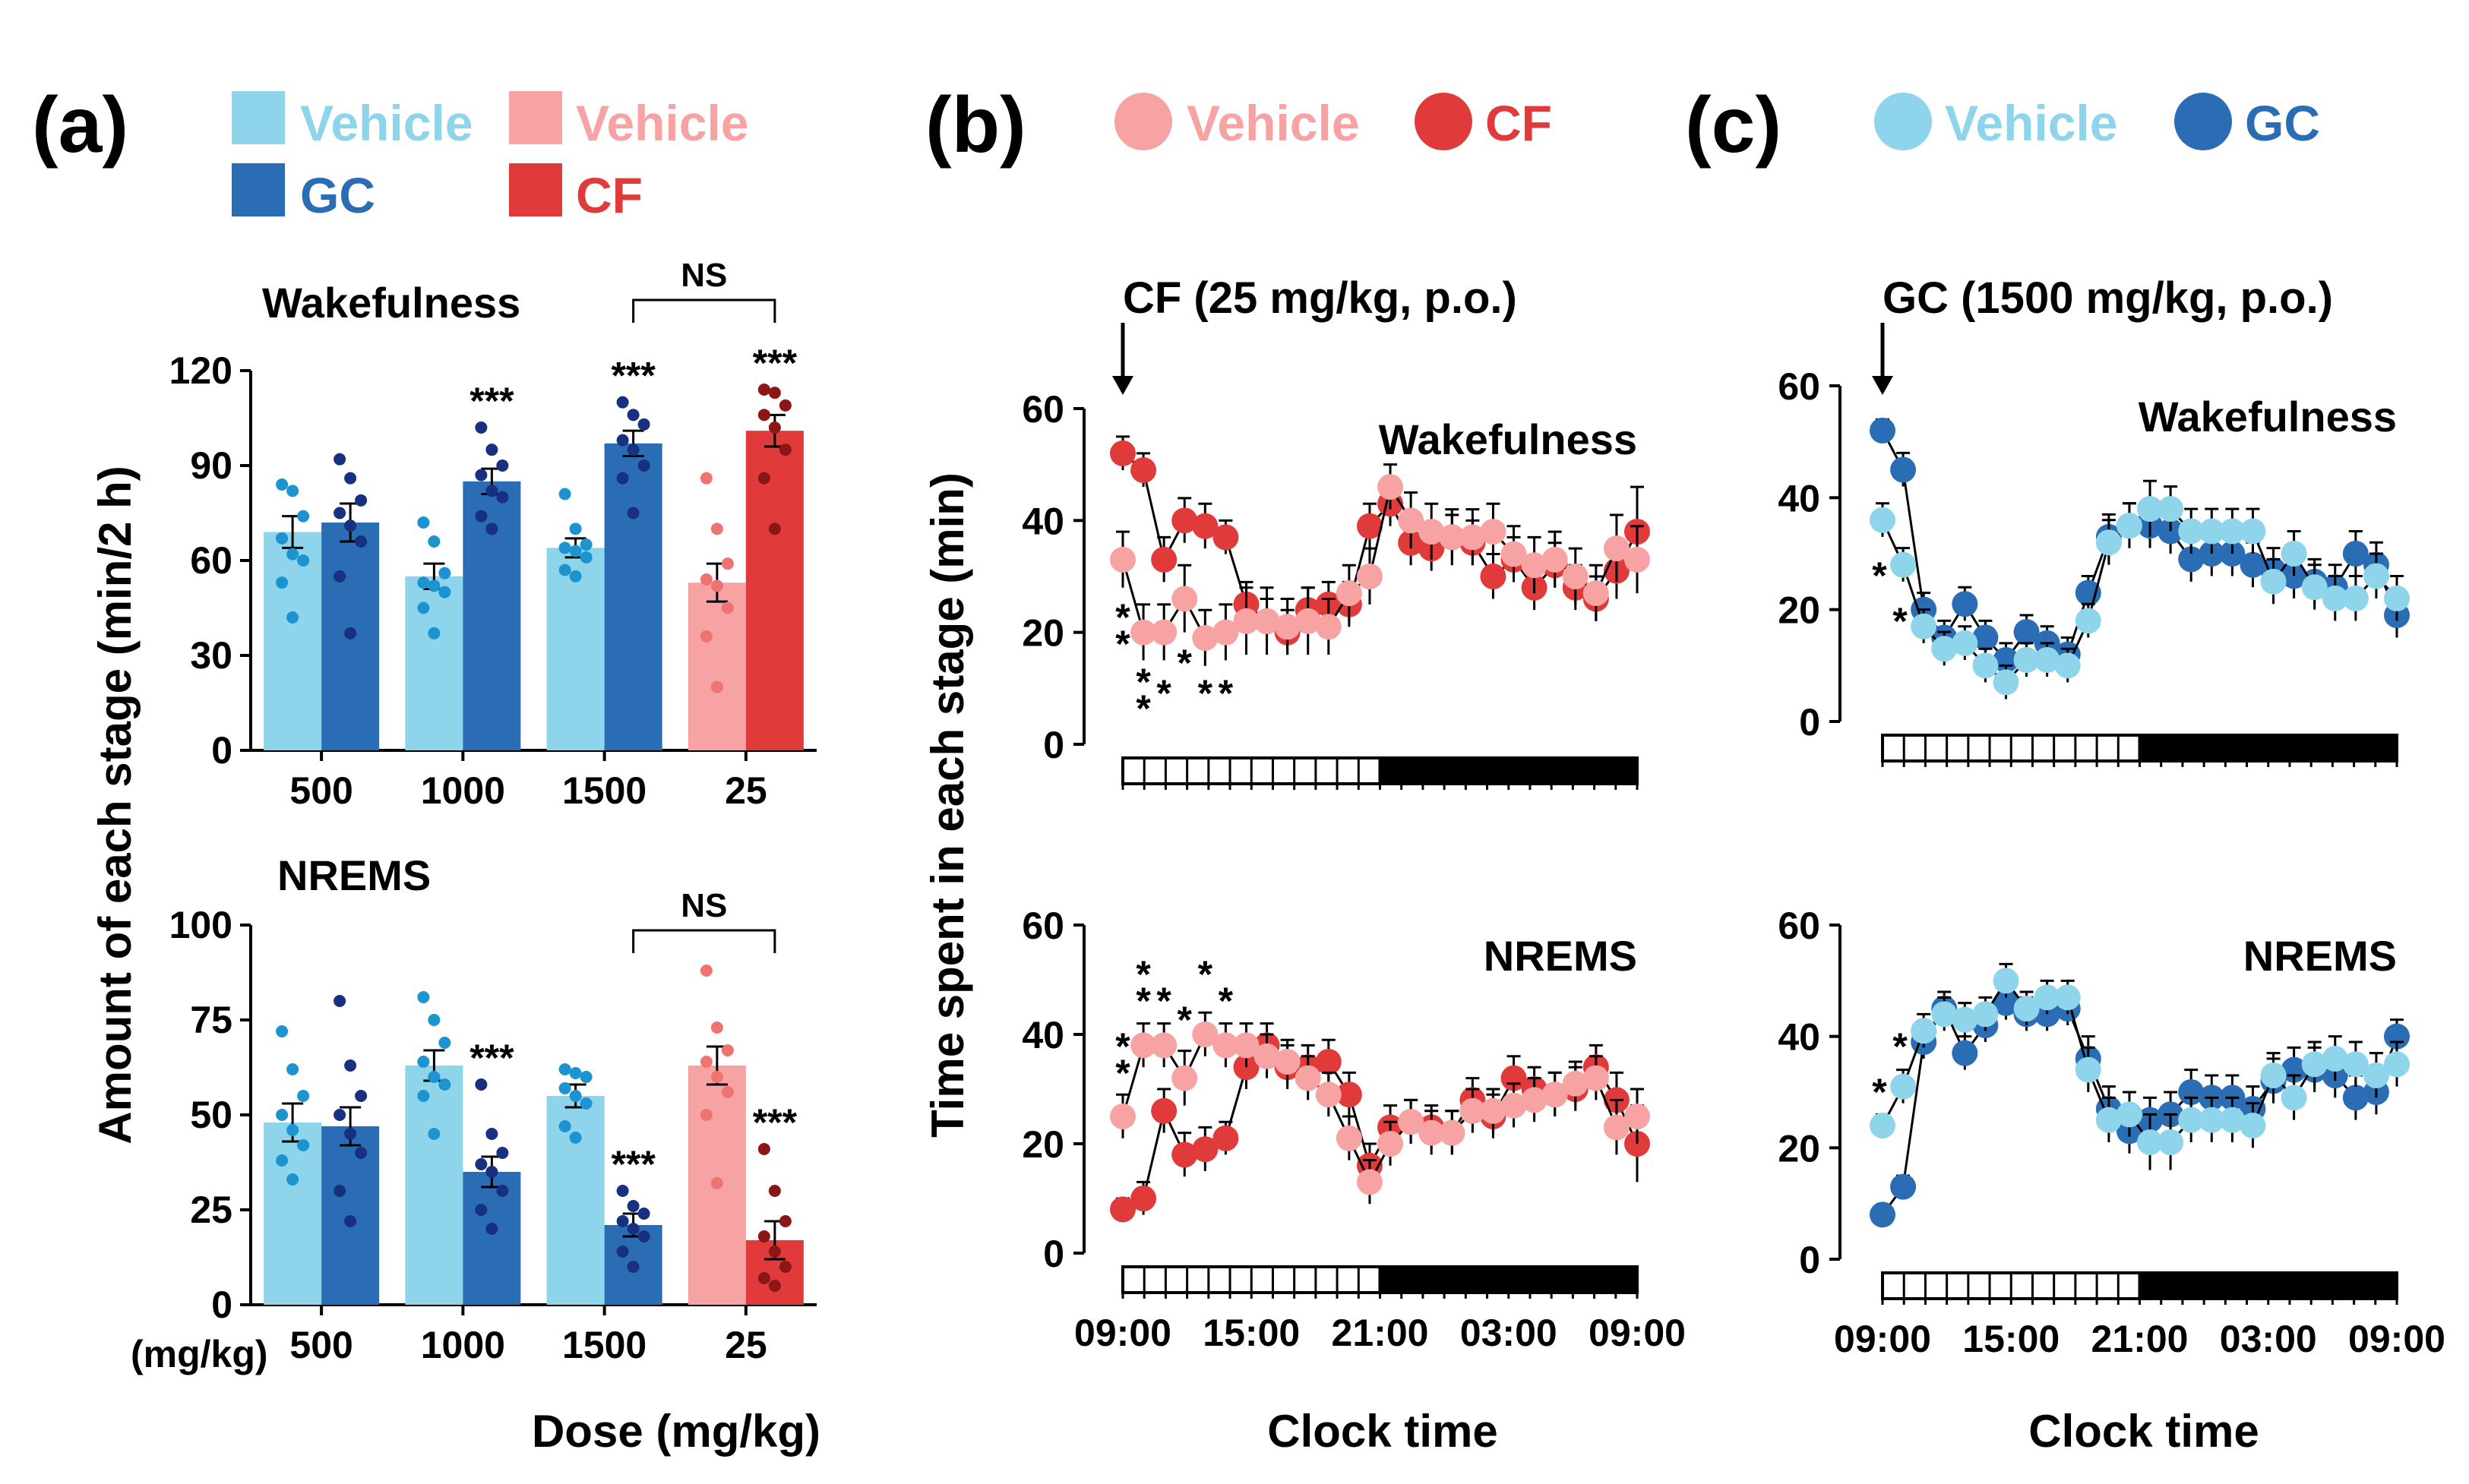  I want to click on panel-b-annotation: CF (25 mg/kg, p.o.), so click(1314, 334).